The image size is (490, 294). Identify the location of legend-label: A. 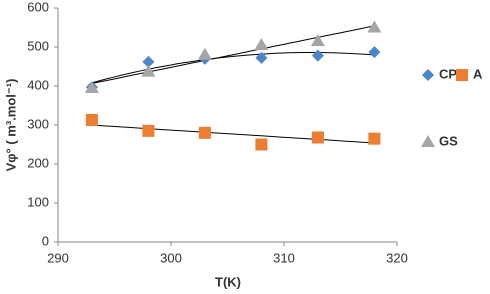
(478, 73).